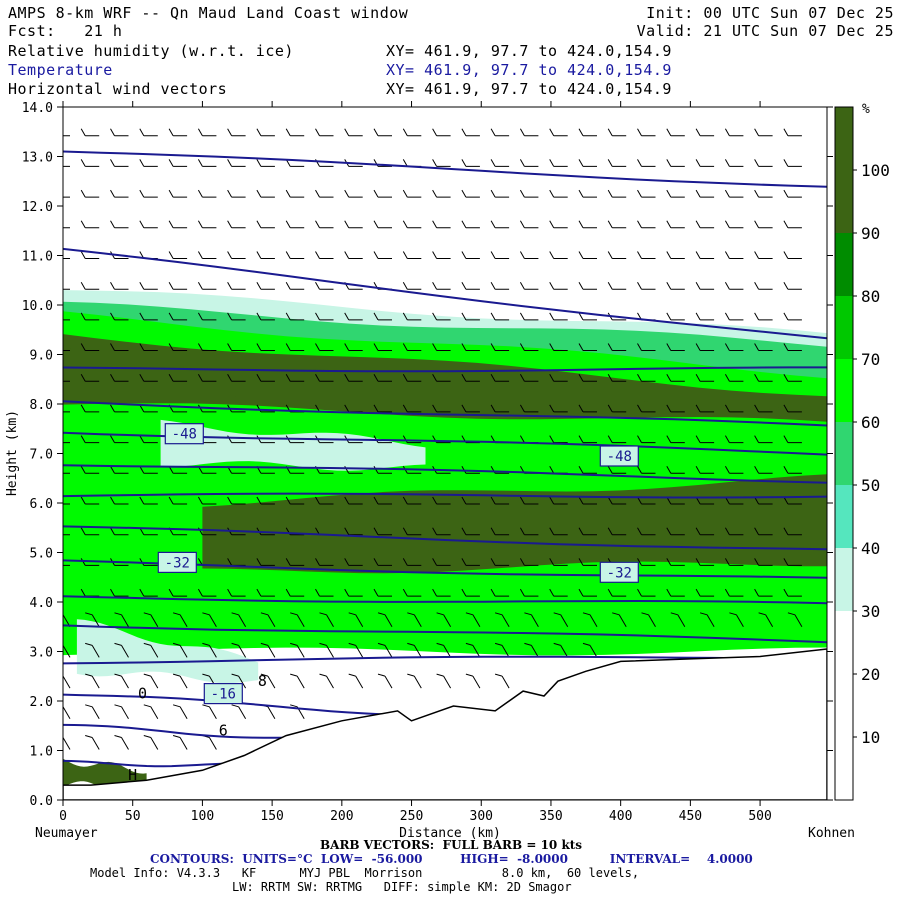 The height and width of the screenshot is (900, 900). Describe the element at coordinates (451, 845) in the screenshot. I see `barb-legend: BARB VECTORS: FULL BARB = 10 kts` at that location.